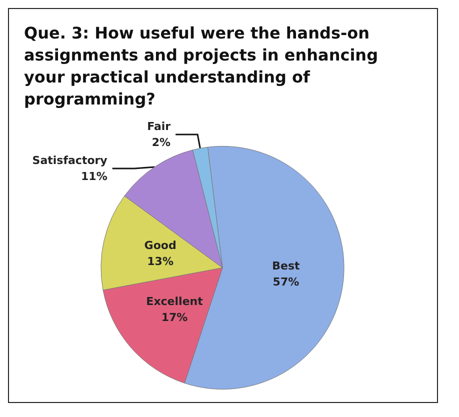 Image resolution: width=459 pixels, height=417 pixels. What do you see at coordinates (160, 245) in the screenshot?
I see `slice-label: Good` at bounding box center [160, 245].